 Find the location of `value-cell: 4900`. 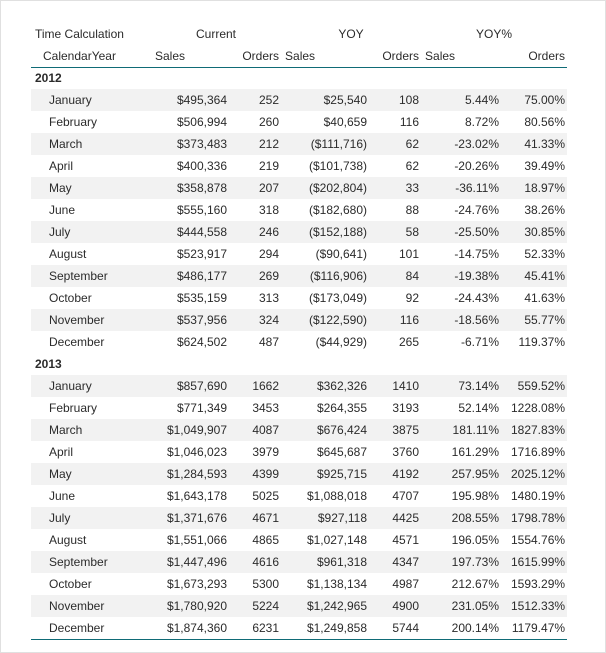

value-cell: 4900 is located at coordinates (395, 606).